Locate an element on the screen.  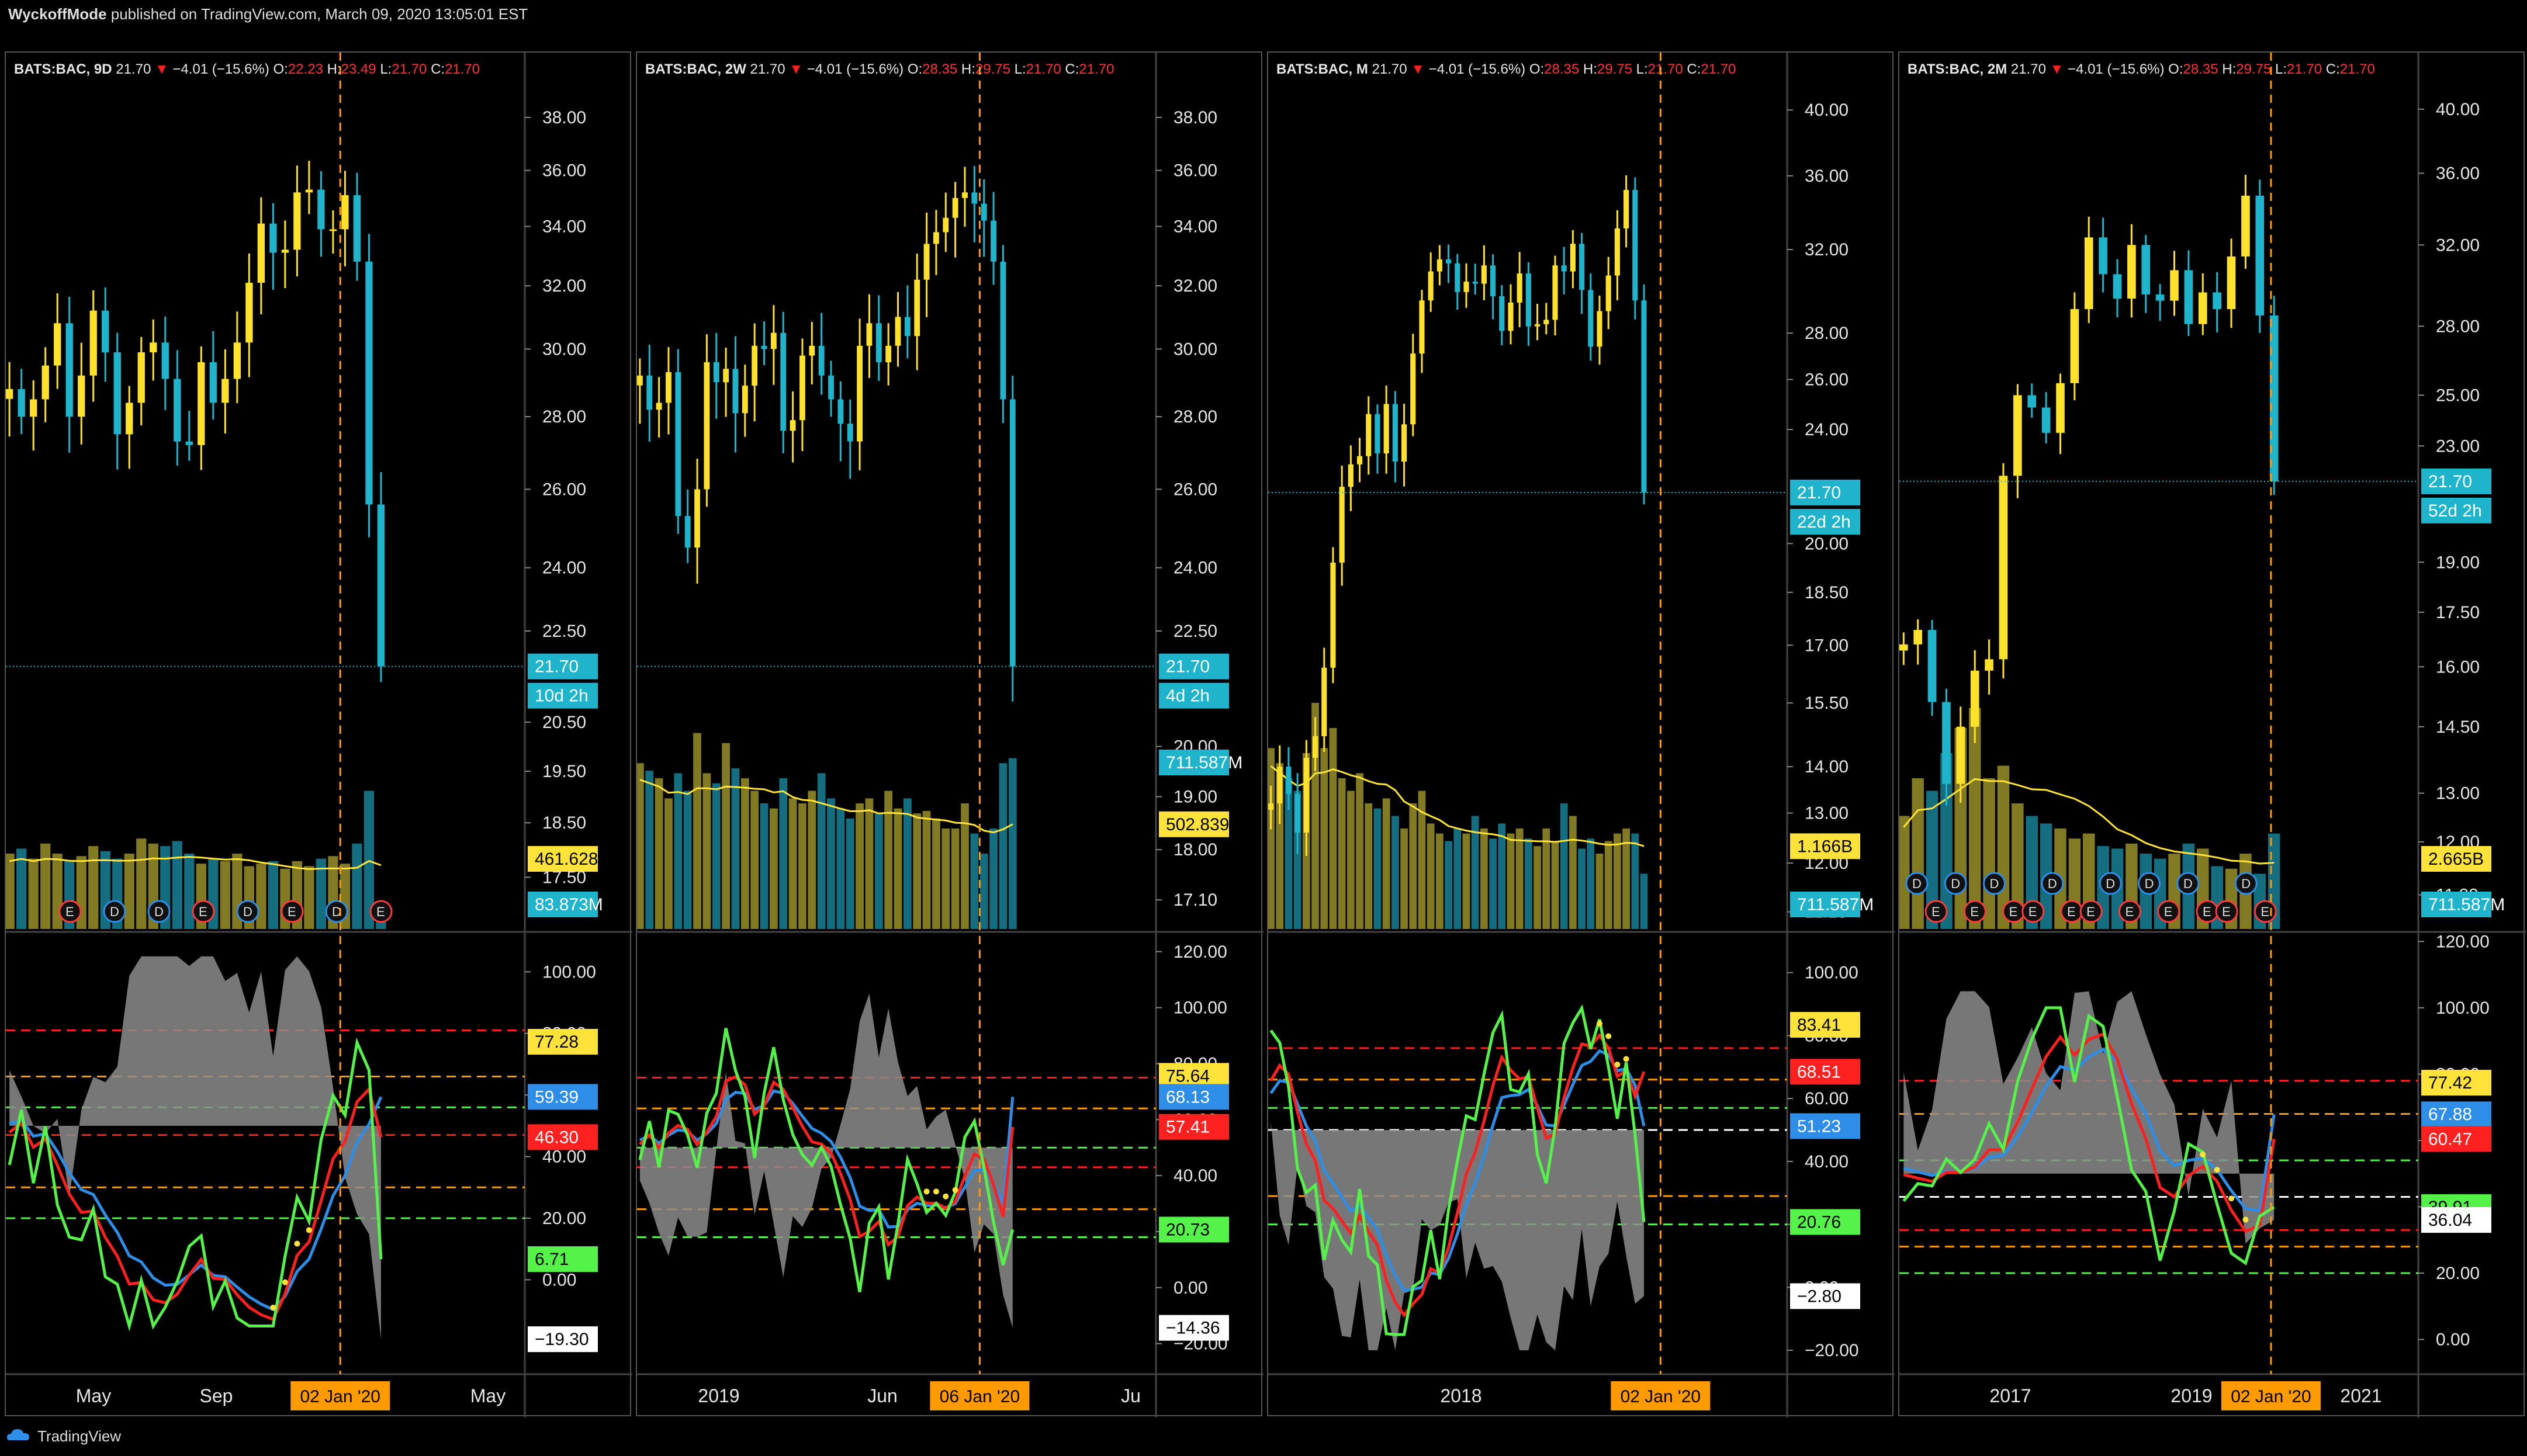
osc-value-label: 59.39 is located at coordinates (557, 1097).